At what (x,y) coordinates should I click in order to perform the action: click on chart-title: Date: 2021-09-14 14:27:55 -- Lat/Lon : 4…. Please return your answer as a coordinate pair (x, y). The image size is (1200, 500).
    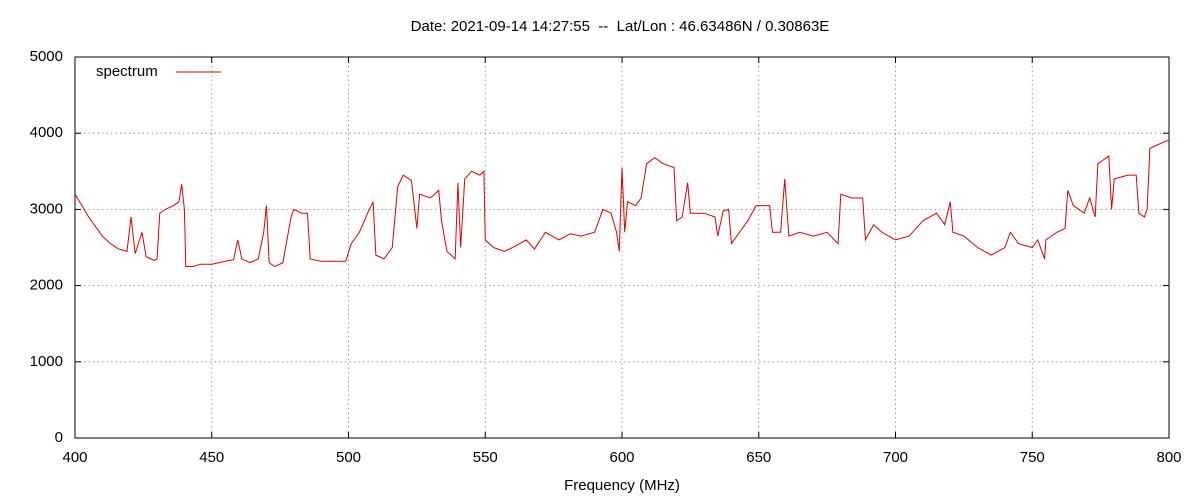
    Looking at the image, I should click on (620, 26).